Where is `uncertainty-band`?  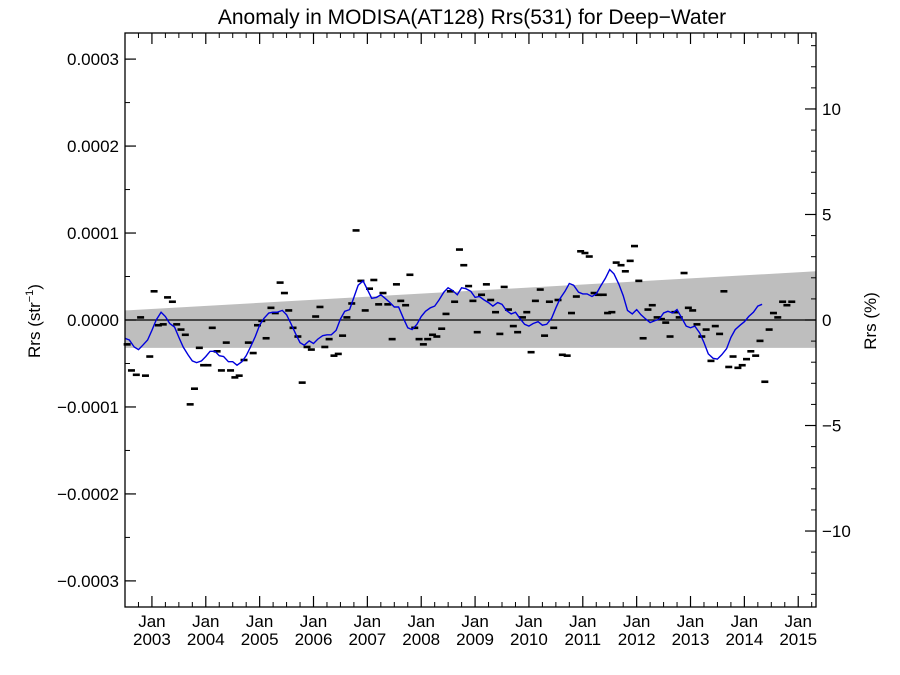
uncertainty-band is located at coordinates (470, 309).